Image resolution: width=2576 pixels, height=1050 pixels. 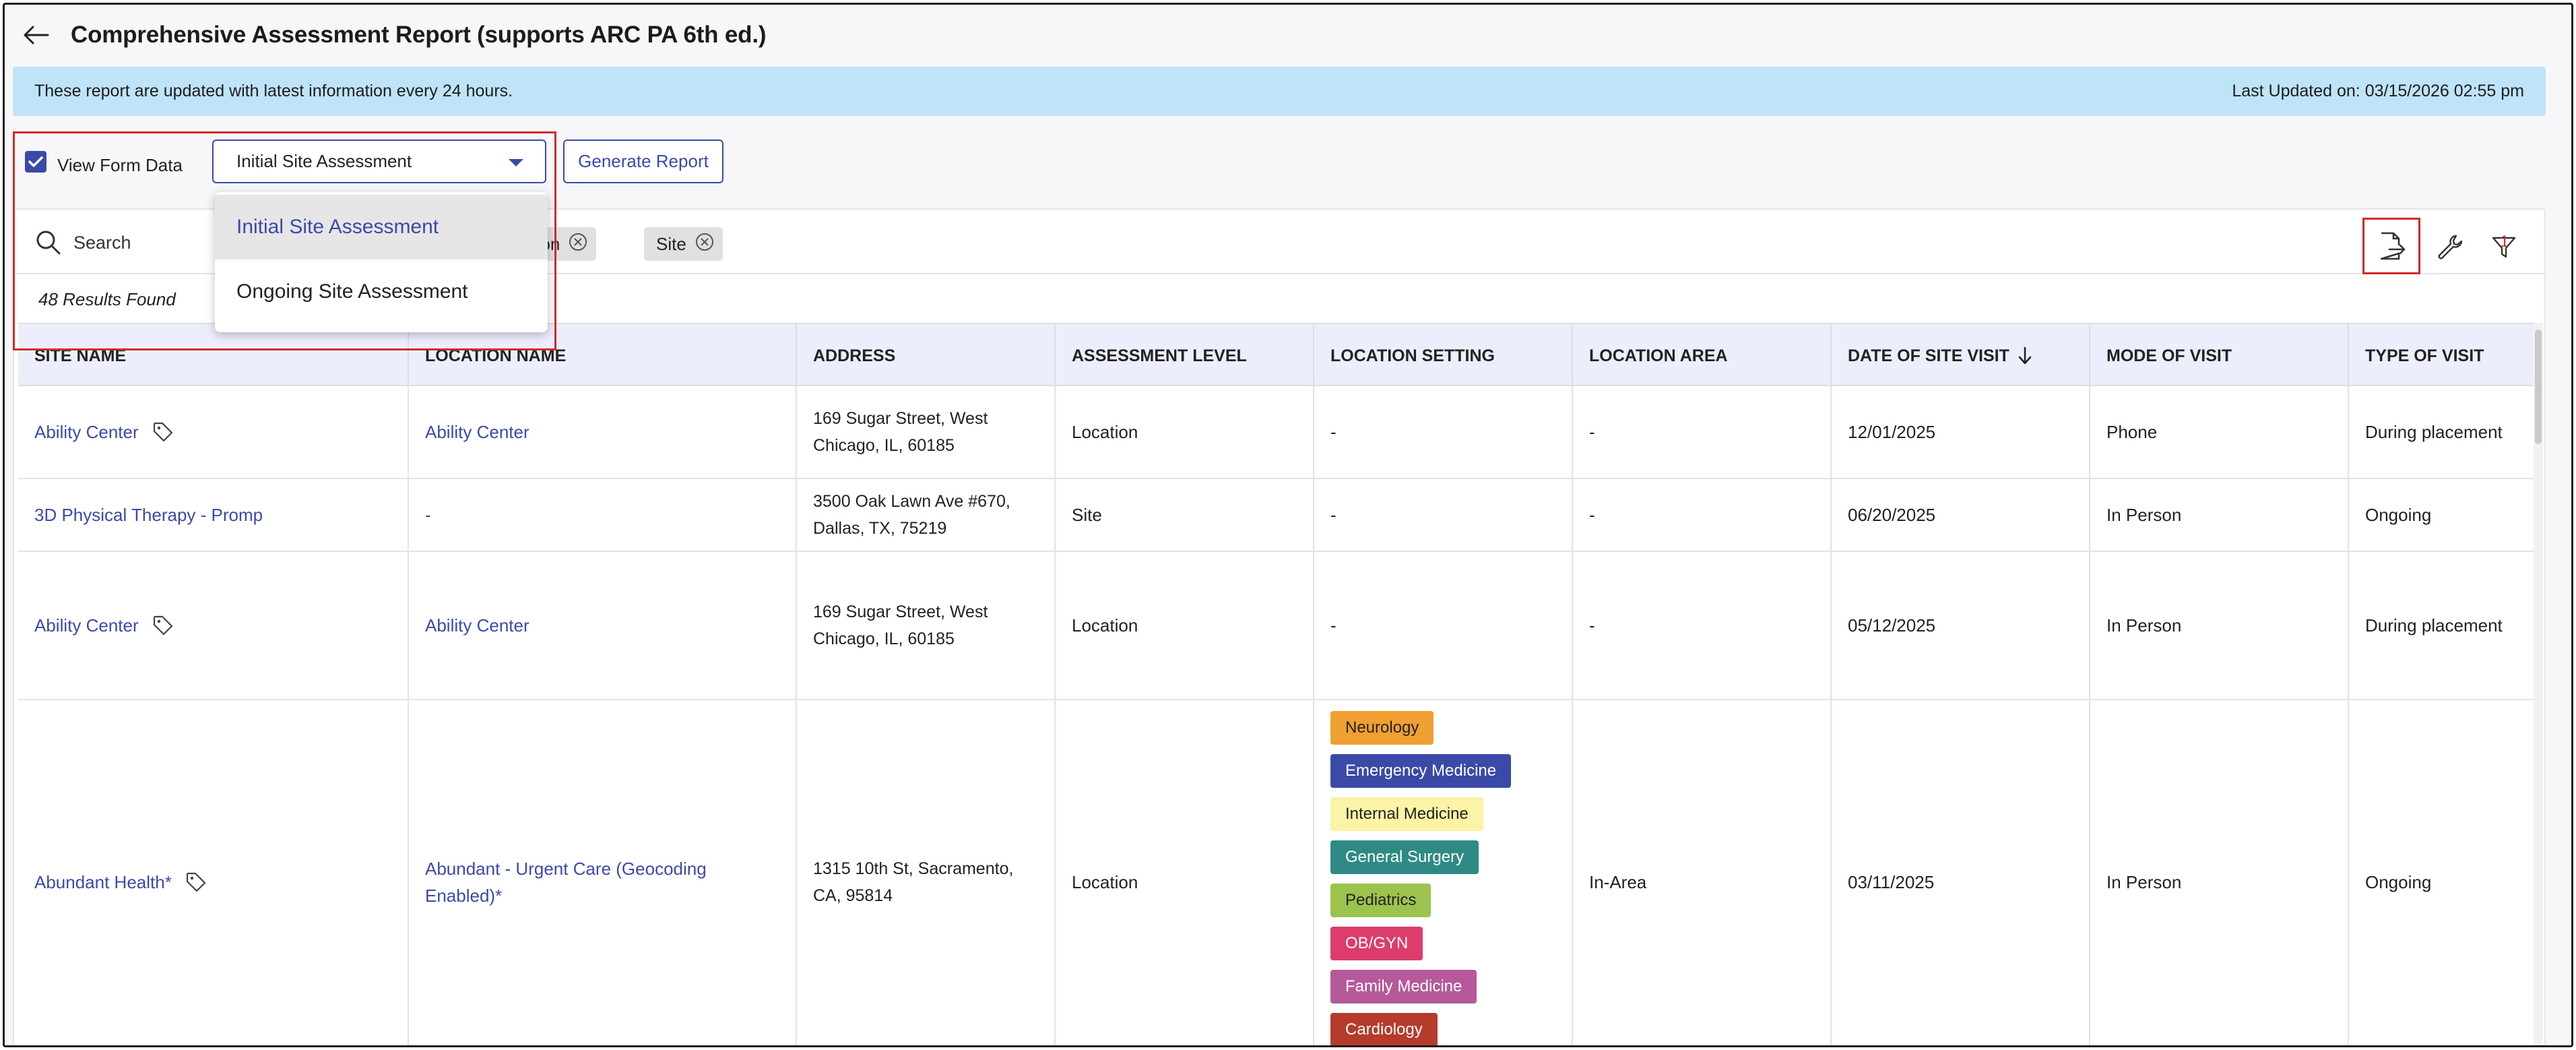 I want to click on column-header: LOCATION AREA, so click(x=1701, y=356).